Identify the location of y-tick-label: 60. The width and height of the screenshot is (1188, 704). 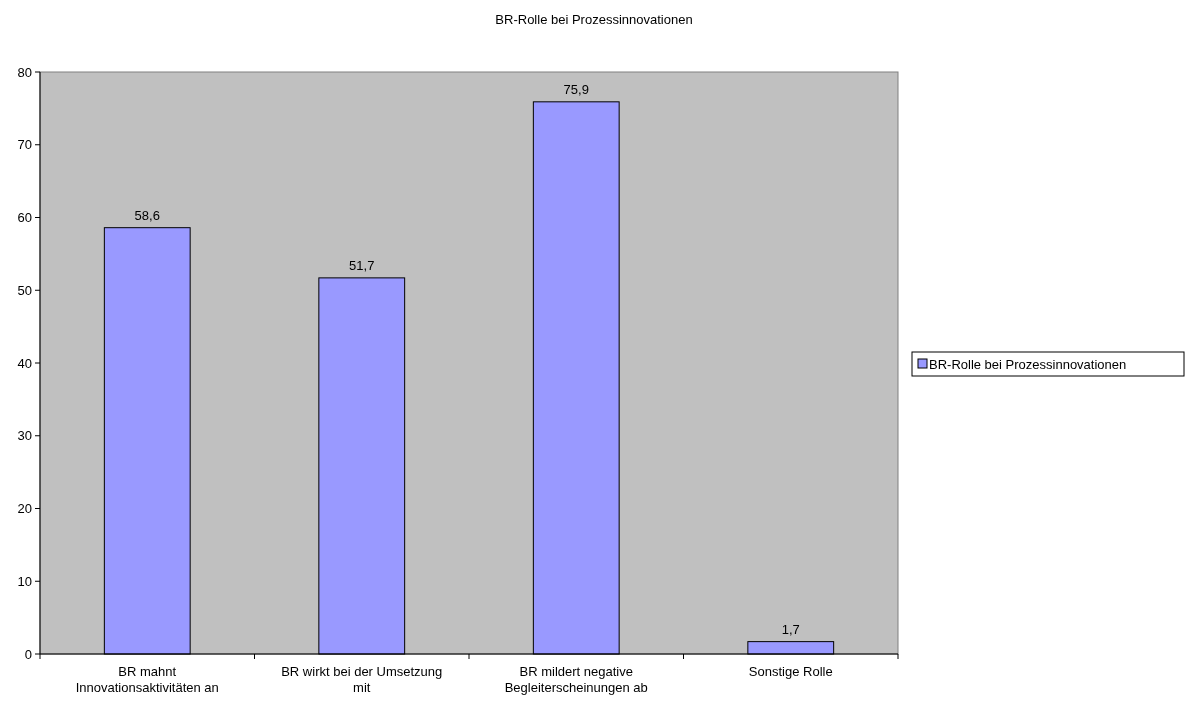
(24, 218).